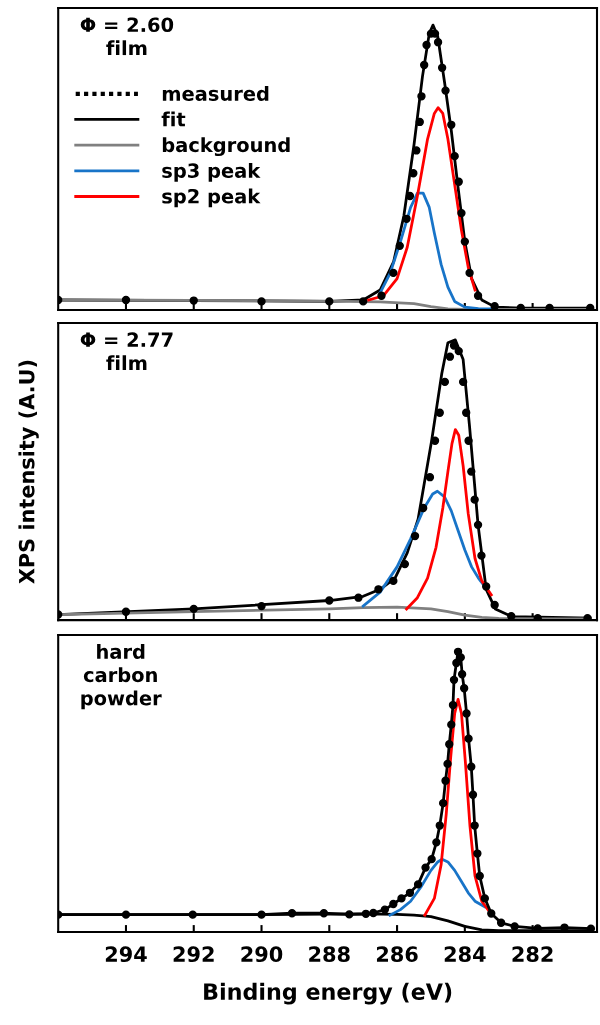 Image resolution: width=600 pixels, height=1025 pixels. Describe the element at coordinates (211, 198) in the screenshot. I see `legend-label: sp2 peak` at that location.